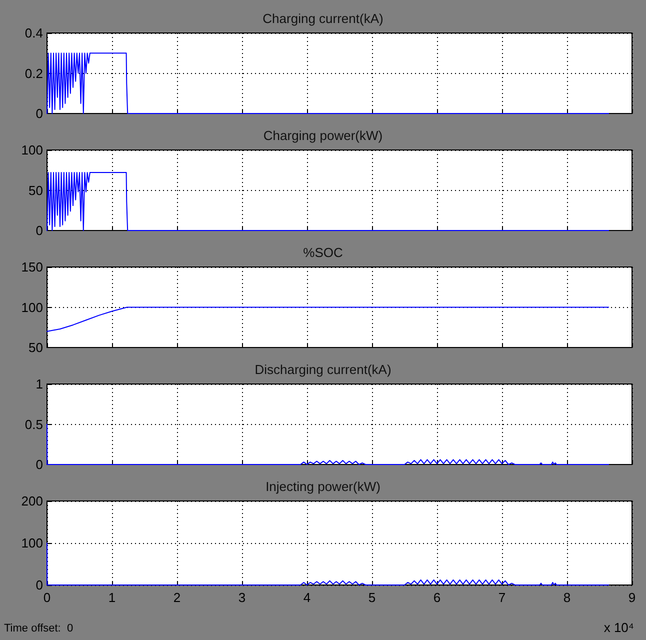 This screenshot has width=646, height=640. I want to click on x-tick-label: 7, so click(502, 597).